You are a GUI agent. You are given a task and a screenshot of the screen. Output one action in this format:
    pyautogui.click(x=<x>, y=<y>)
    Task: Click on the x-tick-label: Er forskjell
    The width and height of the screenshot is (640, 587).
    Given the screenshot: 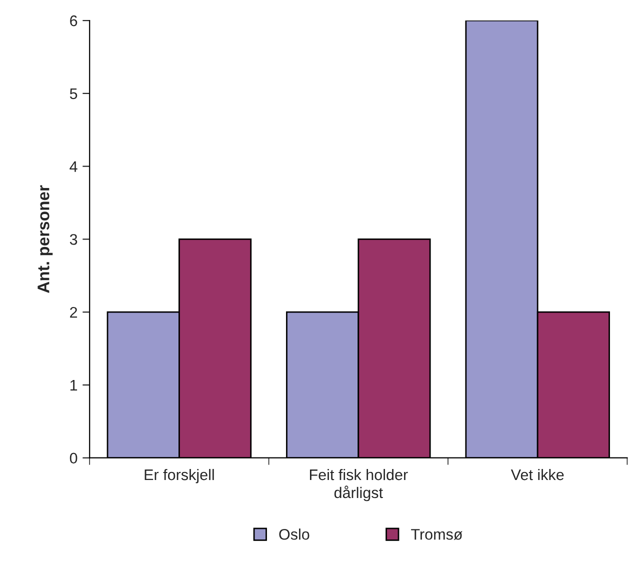 What is the action you would take?
    pyautogui.click(x=179, y=476)
    